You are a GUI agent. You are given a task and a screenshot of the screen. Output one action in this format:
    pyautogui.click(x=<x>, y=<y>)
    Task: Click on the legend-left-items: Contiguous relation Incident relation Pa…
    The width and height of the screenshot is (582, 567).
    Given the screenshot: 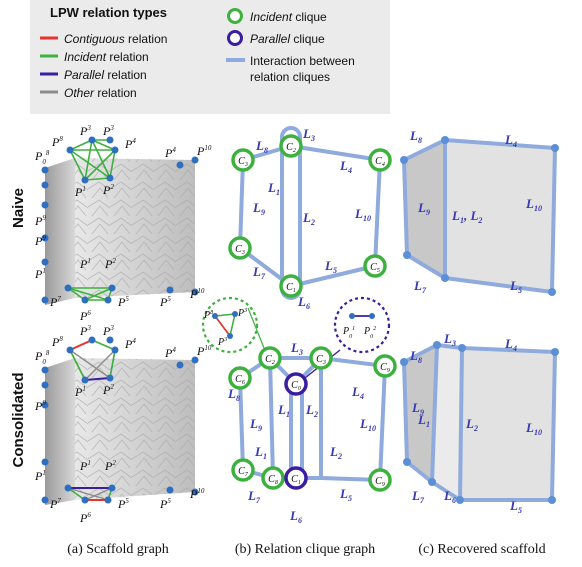 What is the action you would take?
    pyautogui.click(x=103, y=66)
    